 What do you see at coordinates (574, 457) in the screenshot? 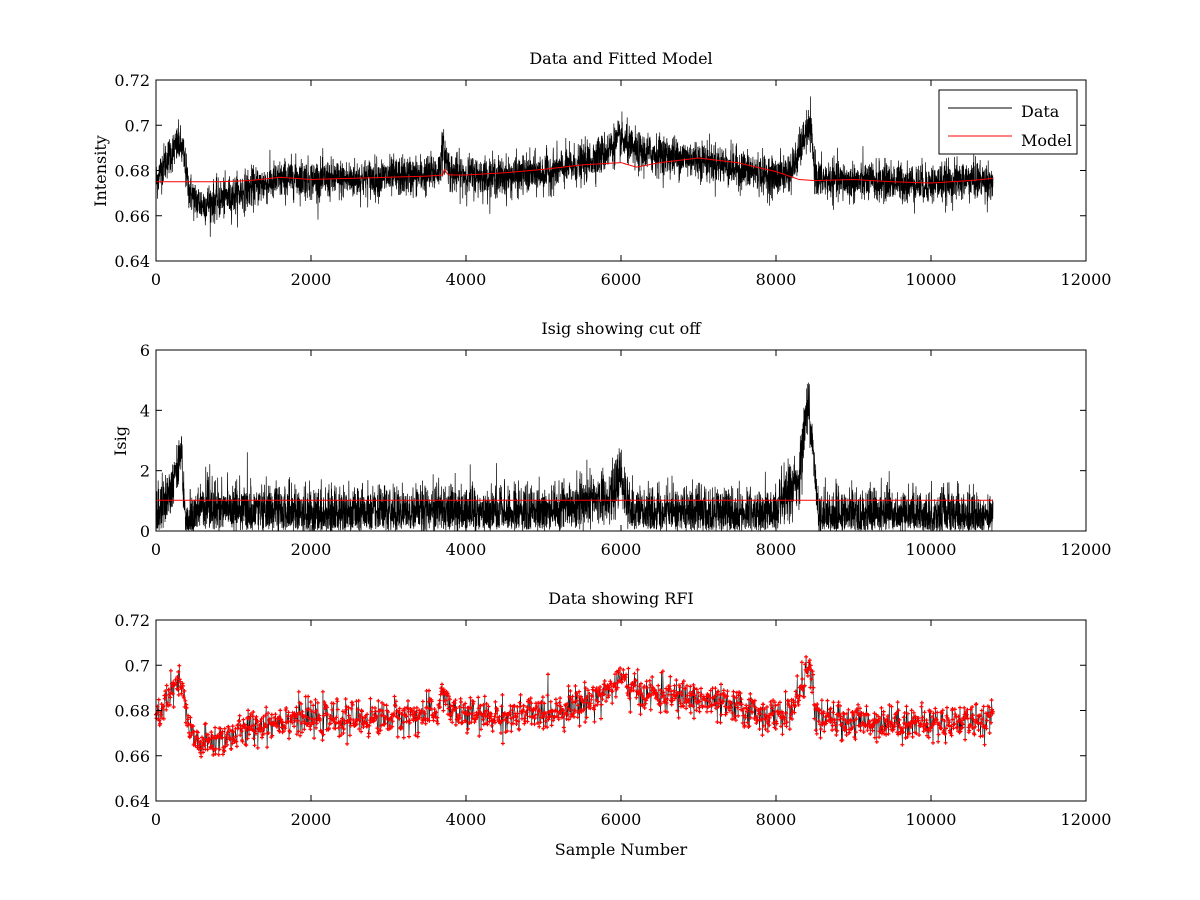
I see `series-line-isig` at bounding box center [574, 457].